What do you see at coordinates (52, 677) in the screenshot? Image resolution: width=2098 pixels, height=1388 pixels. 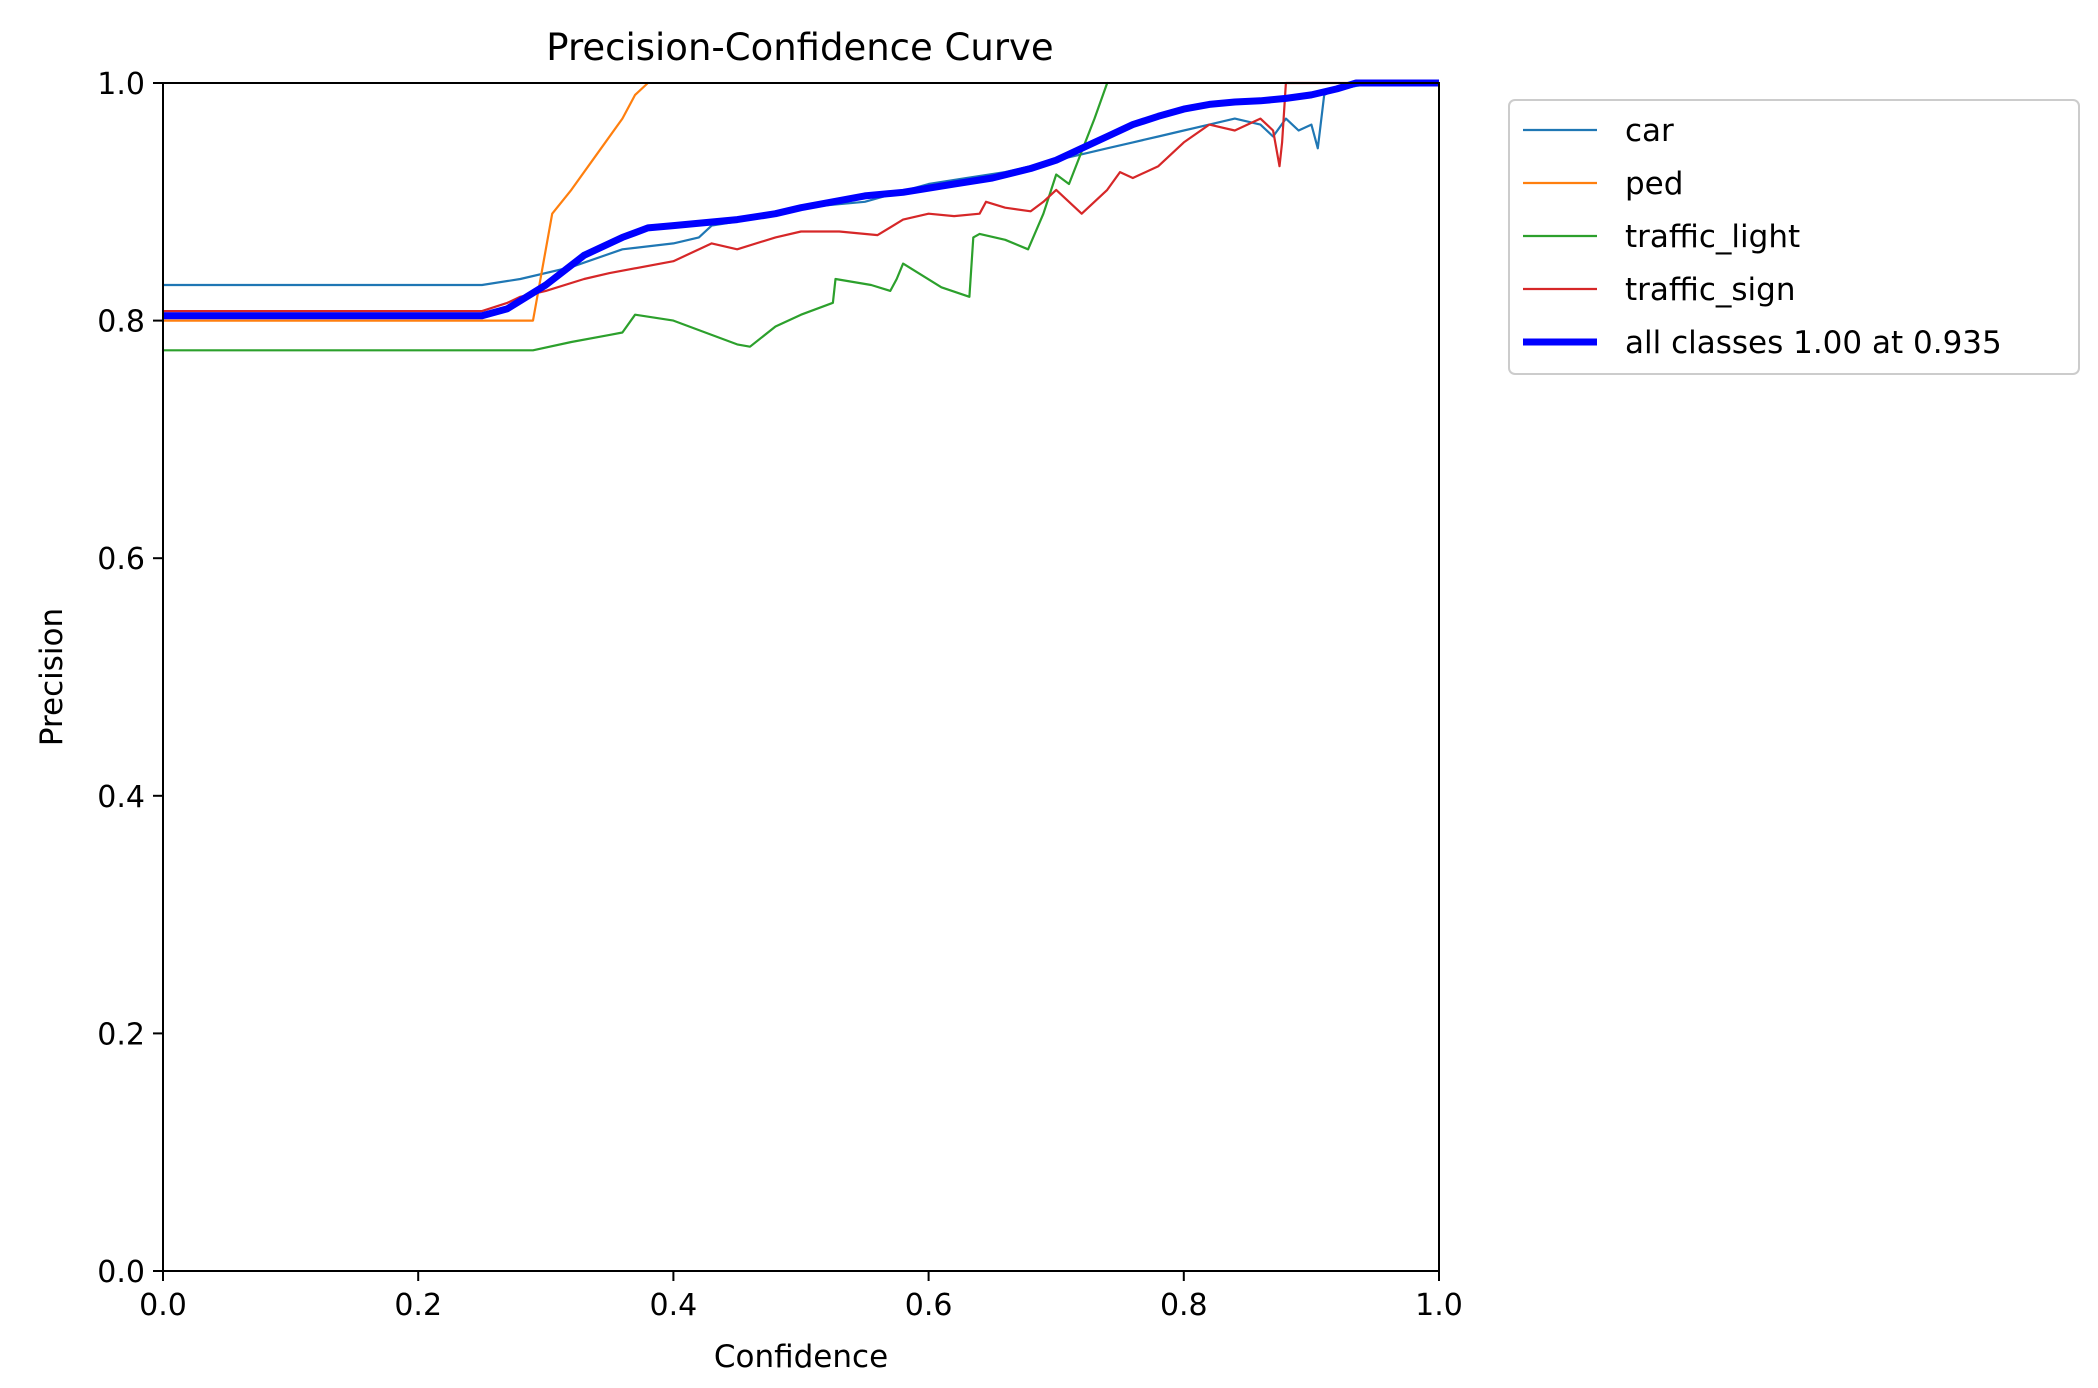 I see `y-axis-label: Precision` at bounding box center [52, 677].